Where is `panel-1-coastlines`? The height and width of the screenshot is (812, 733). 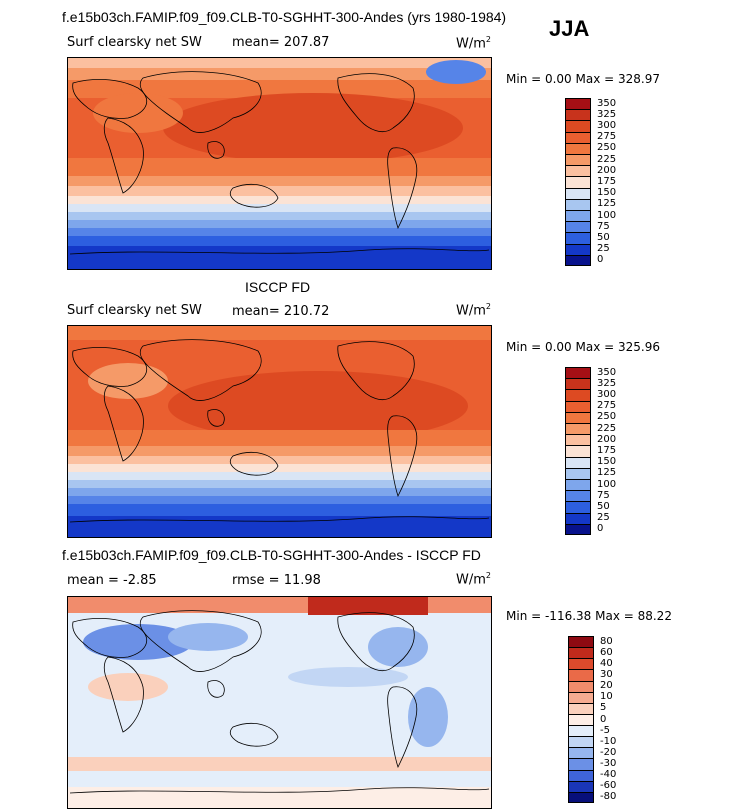
panel-1-coastlines is located at coordinates (279, 163).